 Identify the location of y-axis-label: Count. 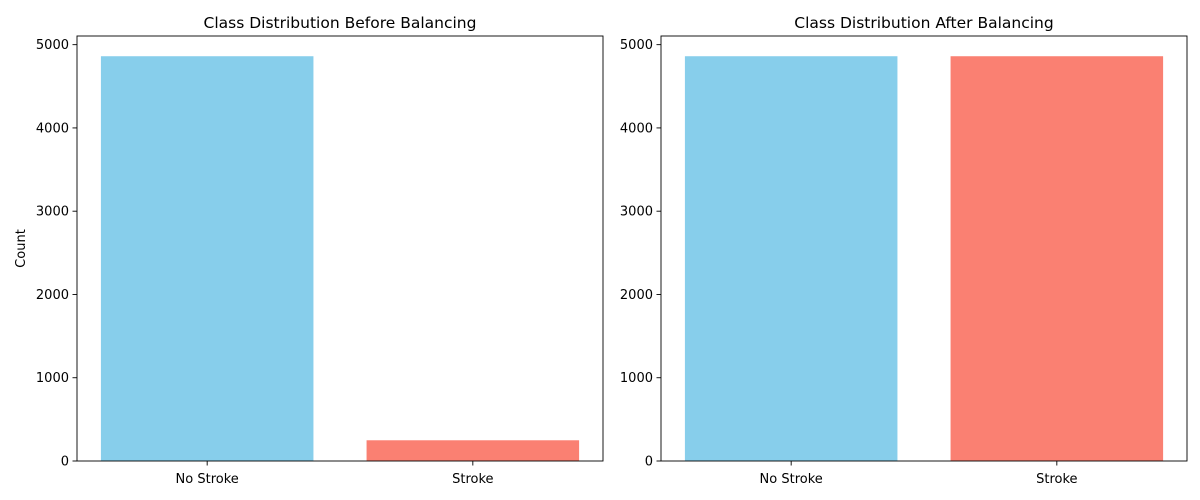
(21, 248).